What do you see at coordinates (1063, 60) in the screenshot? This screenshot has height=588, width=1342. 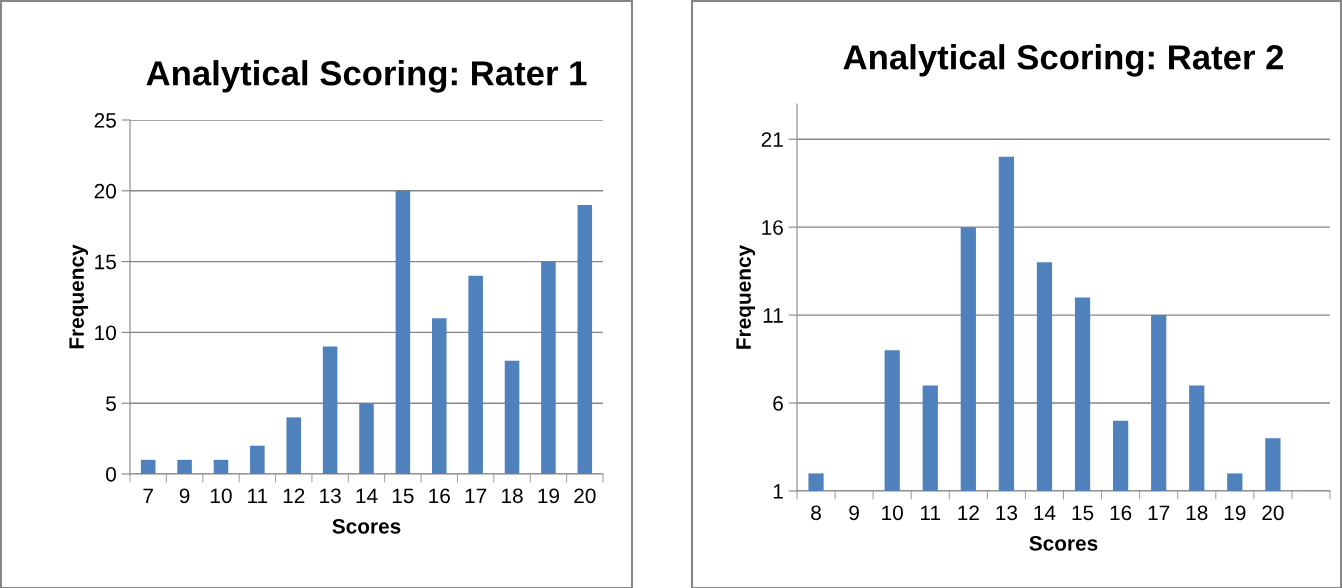 I see `chart-title: Analytical Scoring: Rater 2` at bounding box center [1063, 60].